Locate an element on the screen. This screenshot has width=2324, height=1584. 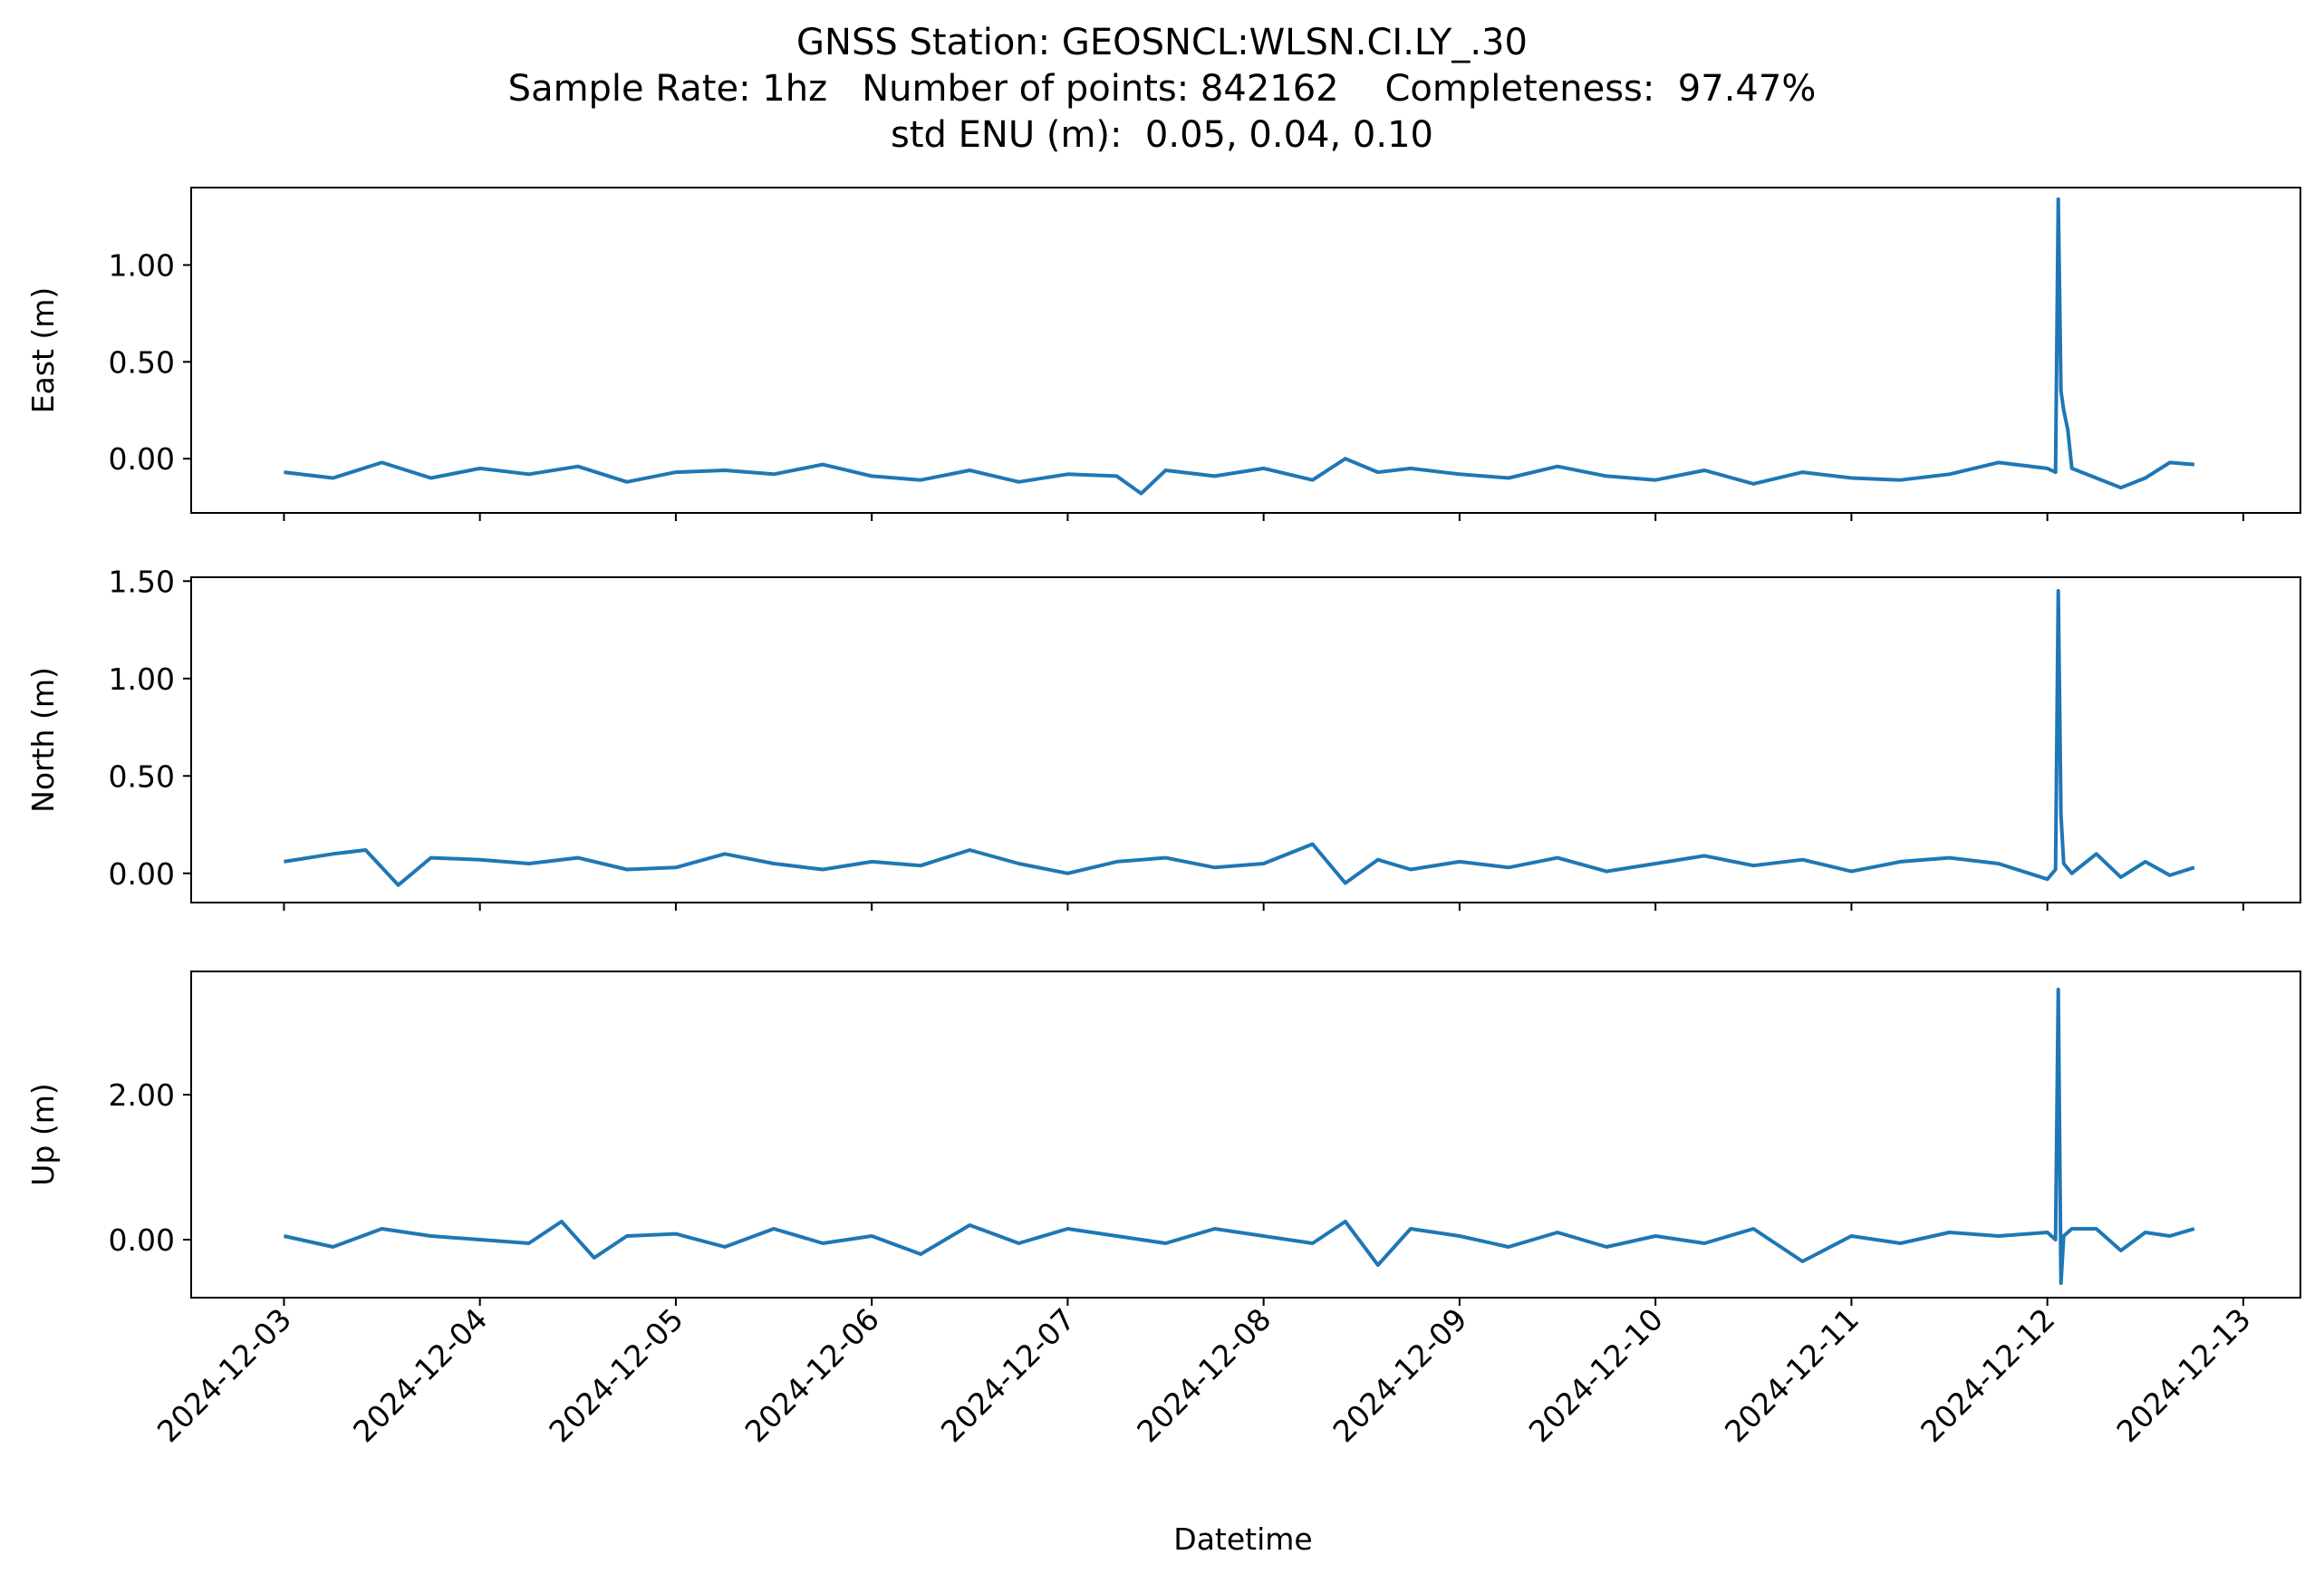
x-tick-label: 2024-12-08 is located at coordinates (1204, 1375).